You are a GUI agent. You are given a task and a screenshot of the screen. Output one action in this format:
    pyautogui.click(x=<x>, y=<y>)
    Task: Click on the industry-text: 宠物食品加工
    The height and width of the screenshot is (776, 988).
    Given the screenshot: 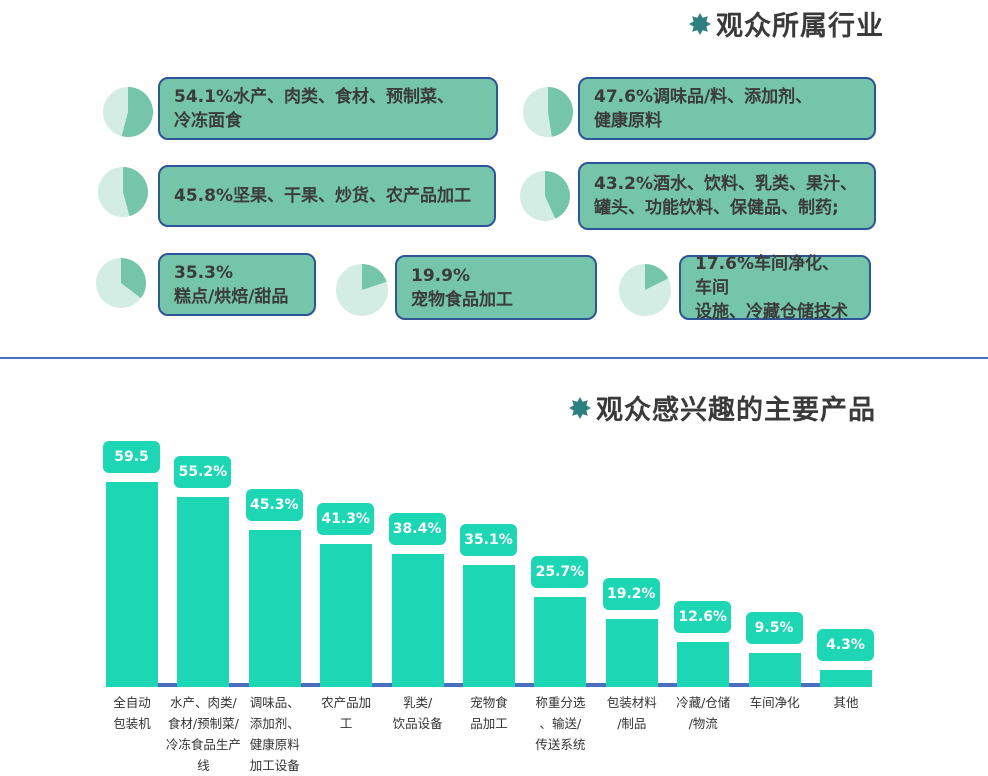 What is the action you would take?
    pyautogui.click(x=462, y=299)
    